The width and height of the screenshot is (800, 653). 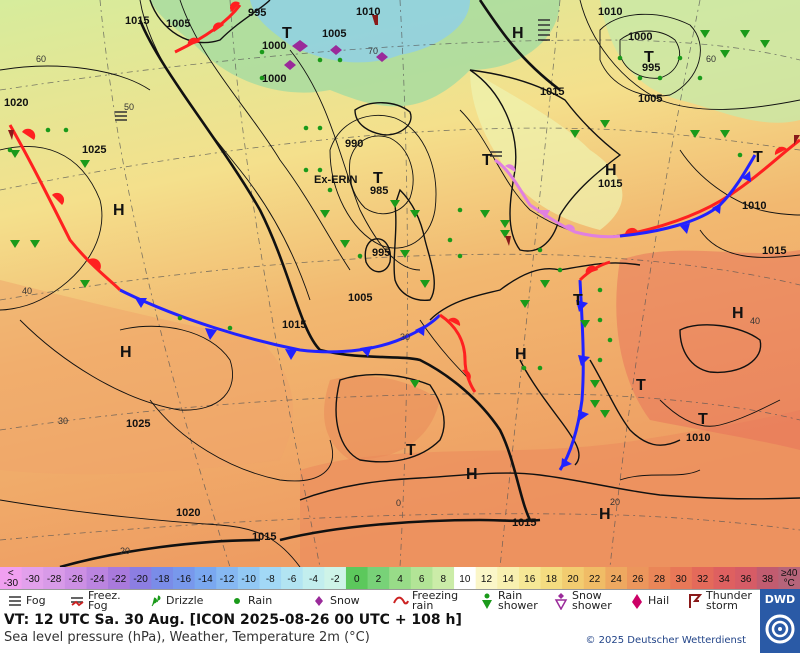 I want to click on scale-label: 30, so click(x=682, y=579).